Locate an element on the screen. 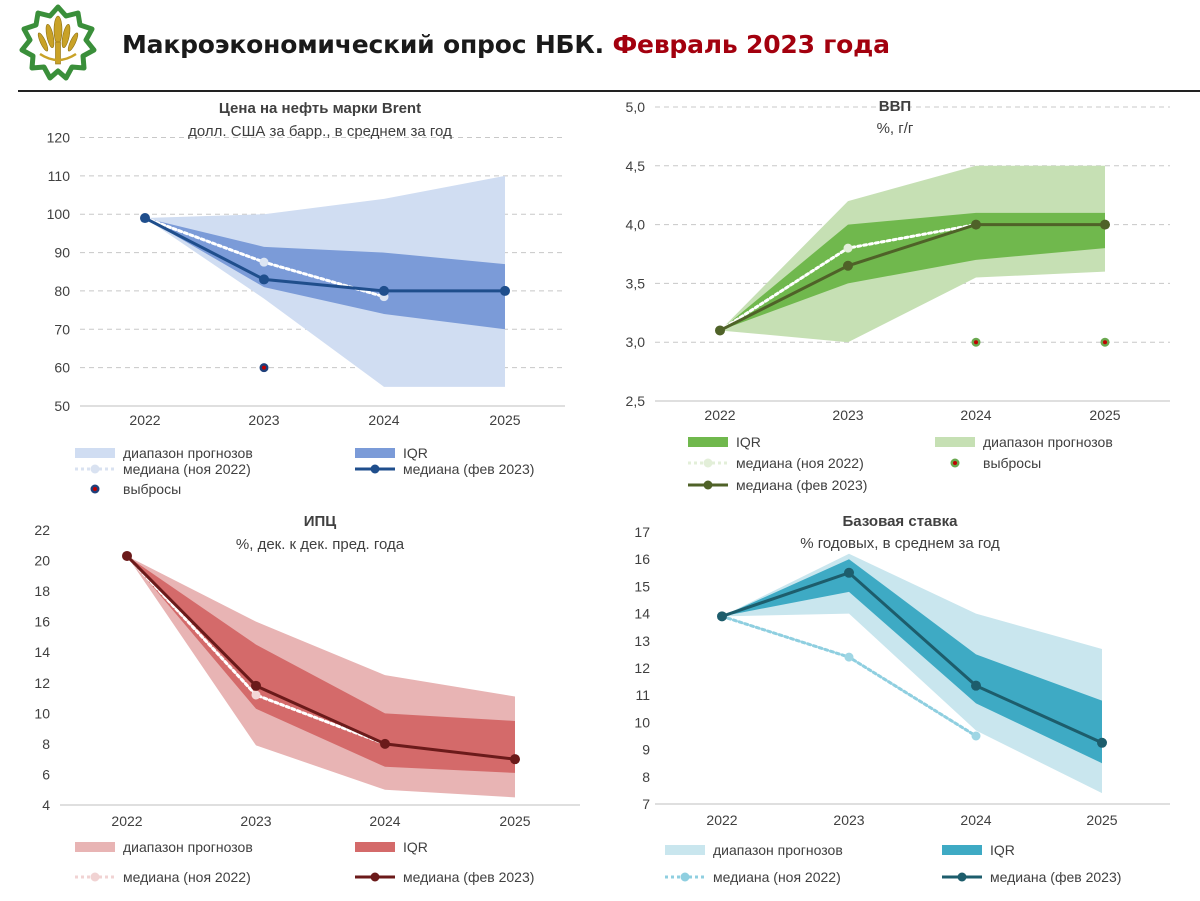 The width and height of the screenshot is (1200, 901). y-tick-label: 4,5 is located at coordinates (636, 166).